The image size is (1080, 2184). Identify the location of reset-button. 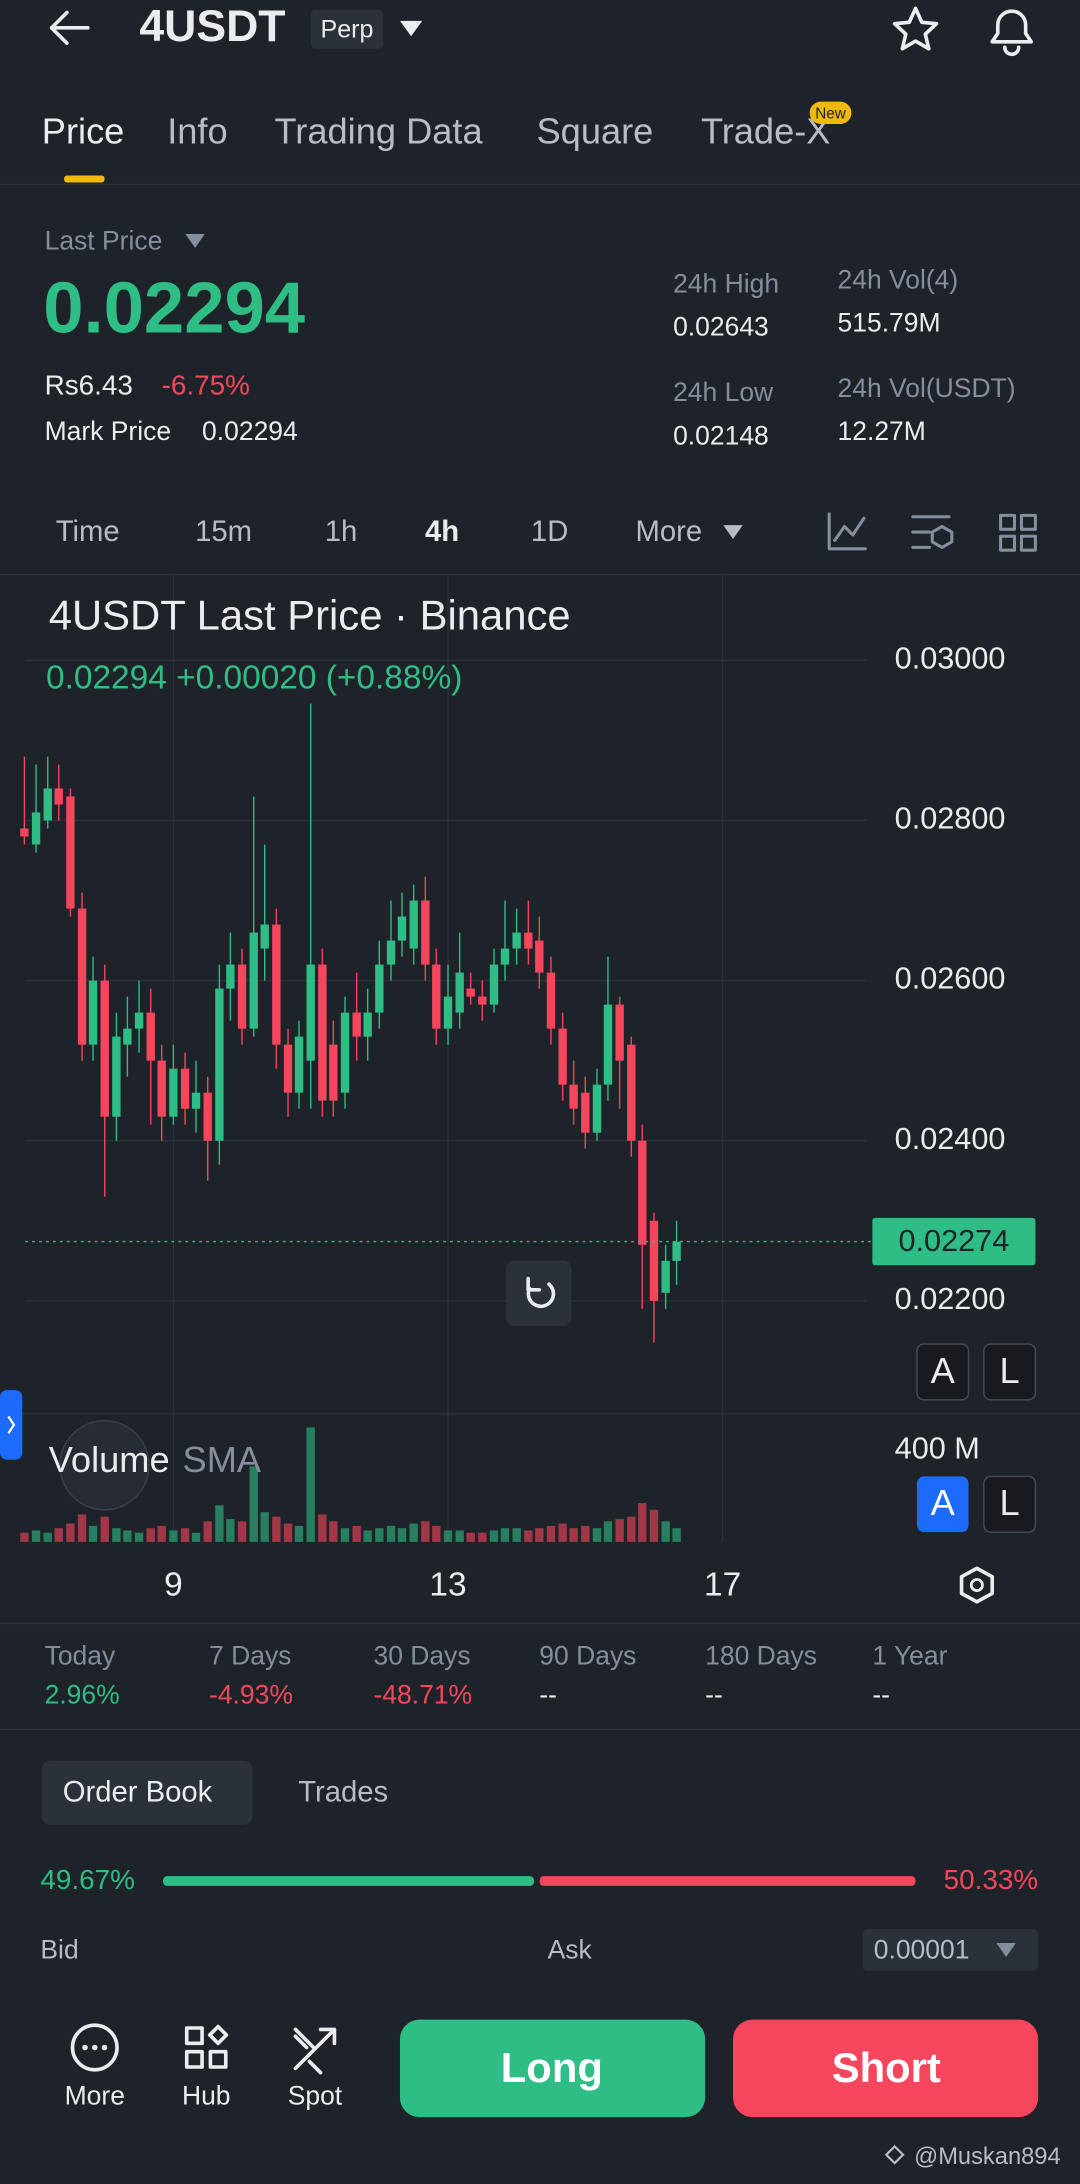
(538, 1293).